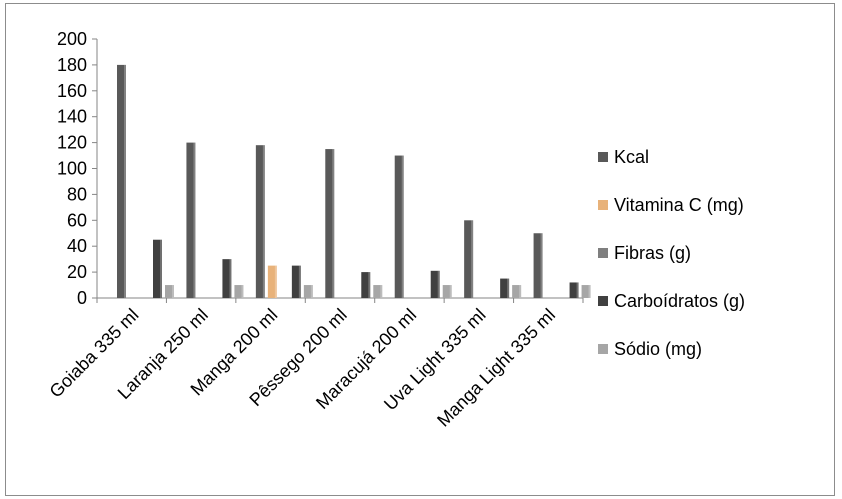  Describe the element at coordinates (496, 368) in the screenshot. I see `x-category-label: Manga Light 335 ml` at that location.